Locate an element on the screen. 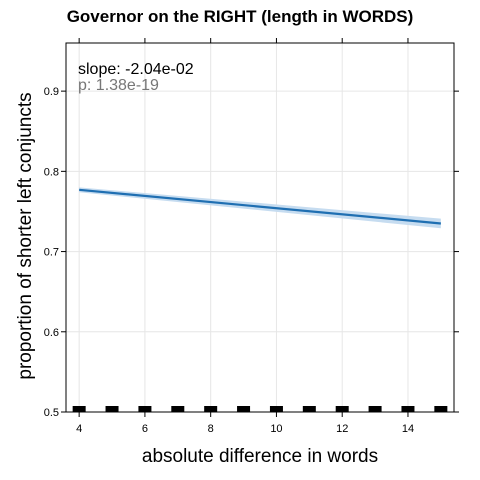 The width and height of the screenshot is (480, 480). x-axis-title: absolute difference in words is located at coordinates (260, 456).